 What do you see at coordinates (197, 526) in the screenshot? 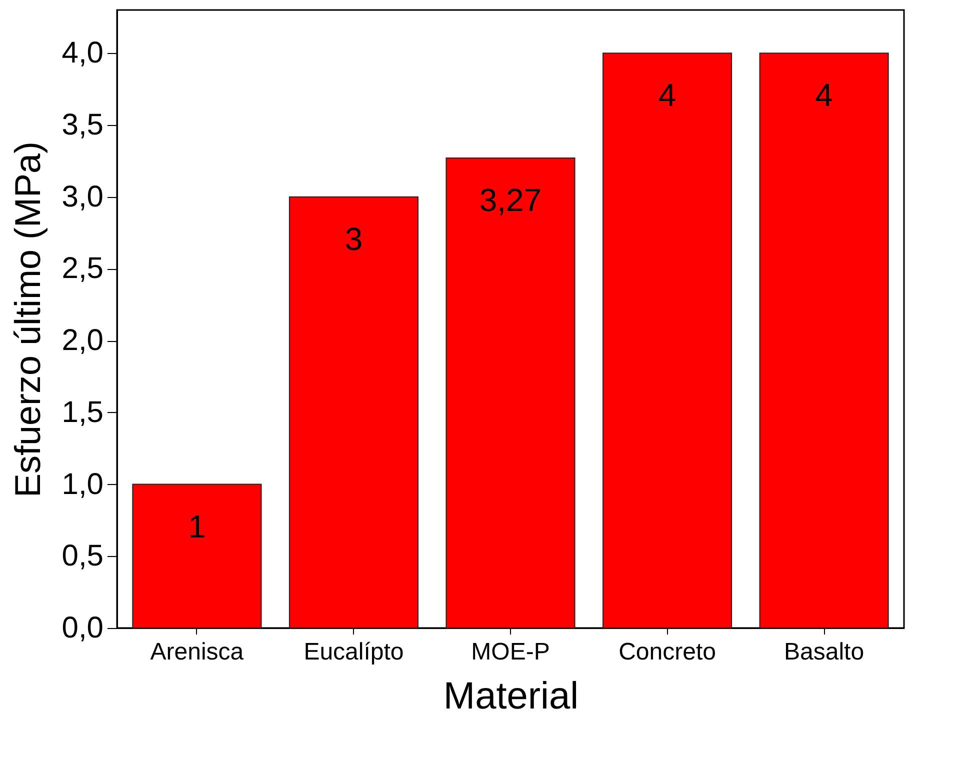
I see `data-label: 1` at bounding box center [197, 526].